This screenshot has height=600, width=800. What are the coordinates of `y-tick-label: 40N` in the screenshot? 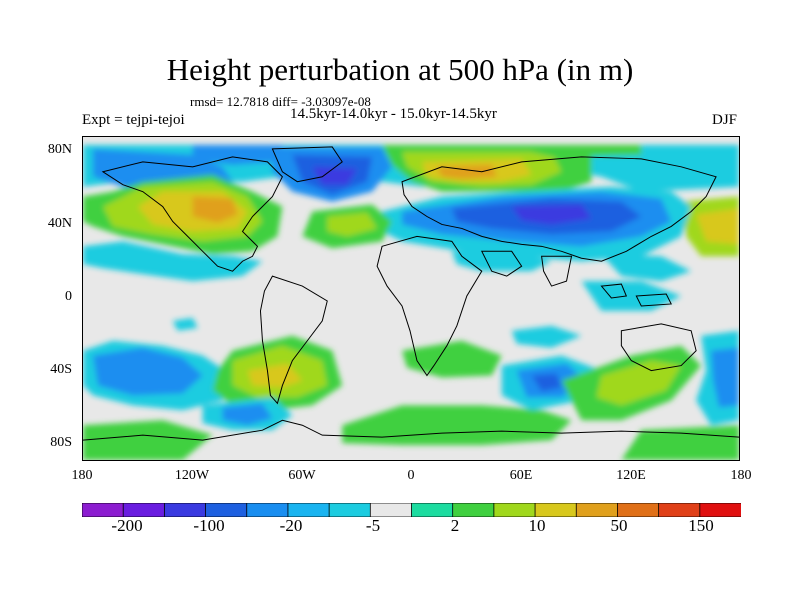 It's located at (59, 223).